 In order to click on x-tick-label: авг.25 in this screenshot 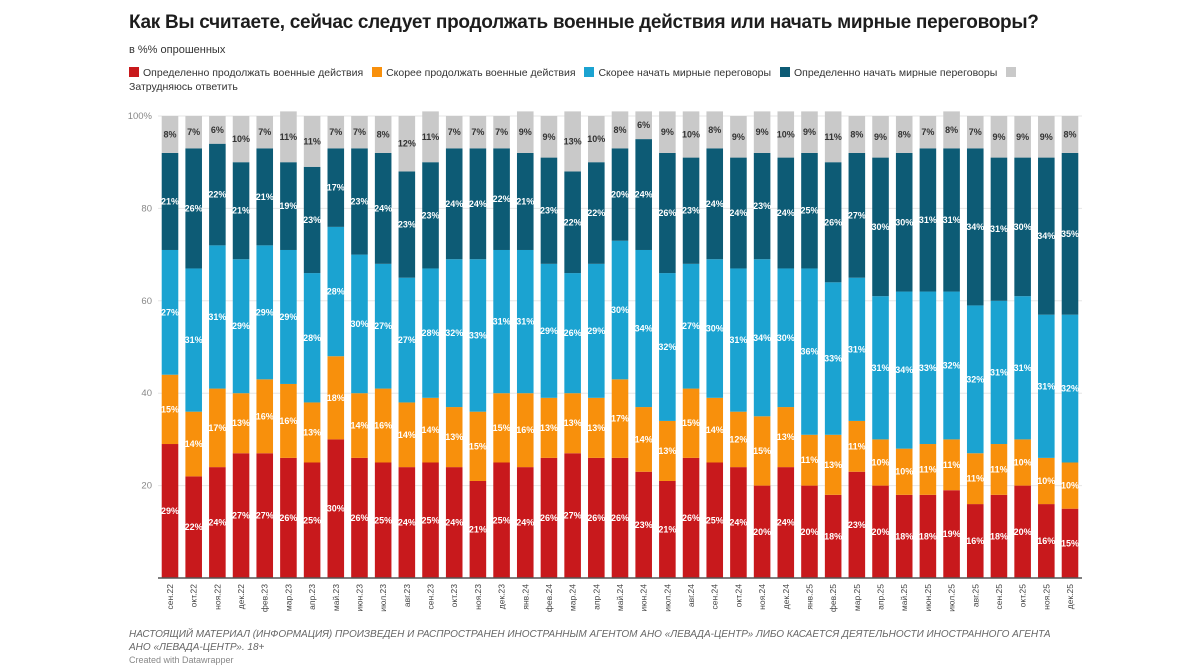, I will do `click(975, 595)`.